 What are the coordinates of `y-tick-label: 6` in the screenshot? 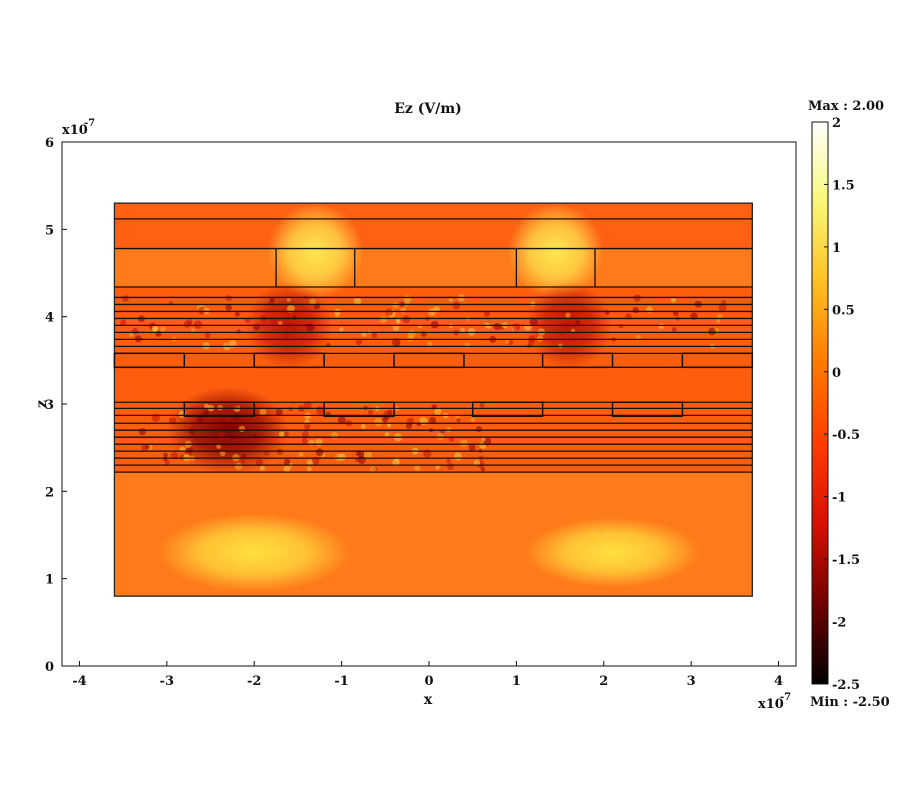 It's located at (49, 143).